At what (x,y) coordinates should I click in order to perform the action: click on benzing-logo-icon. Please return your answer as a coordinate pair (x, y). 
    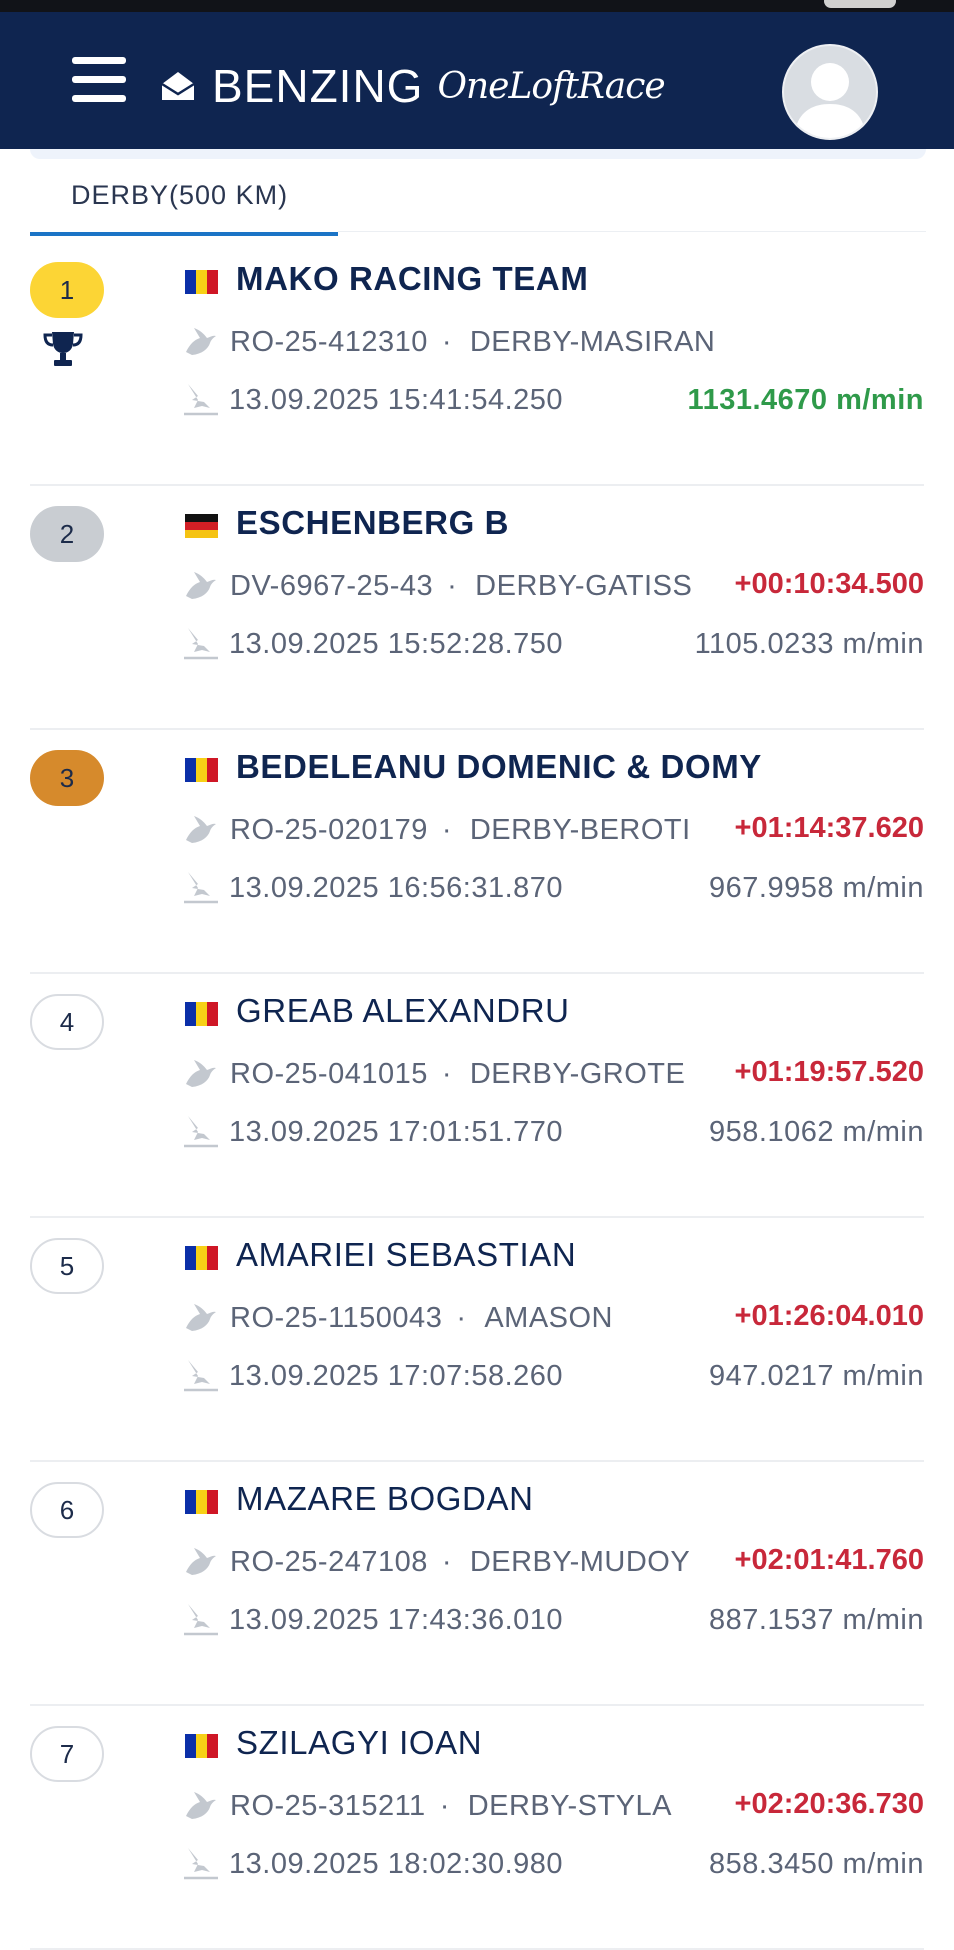
    Looking at the image, I should click on (178, 86).